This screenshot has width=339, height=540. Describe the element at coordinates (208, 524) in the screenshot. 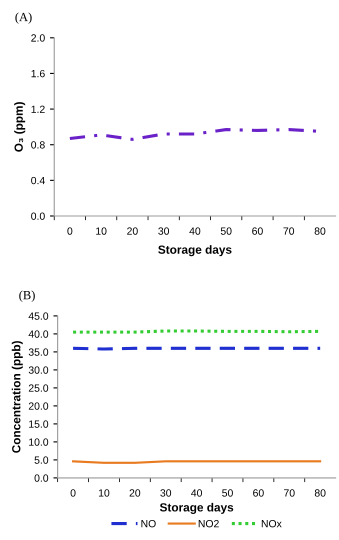

I see `legend-label: NO2` at that location.